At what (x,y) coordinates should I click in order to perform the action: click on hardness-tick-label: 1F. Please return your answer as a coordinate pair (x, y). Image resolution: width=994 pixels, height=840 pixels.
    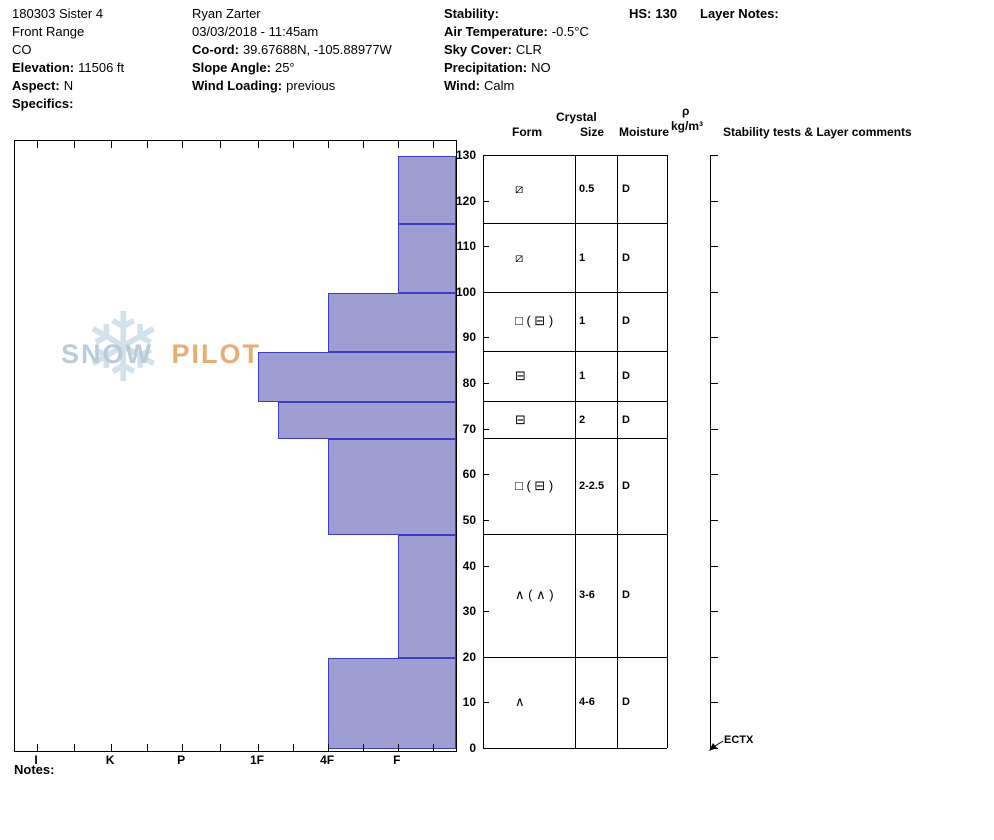
    Looking at the image, I should click on (256, 760).